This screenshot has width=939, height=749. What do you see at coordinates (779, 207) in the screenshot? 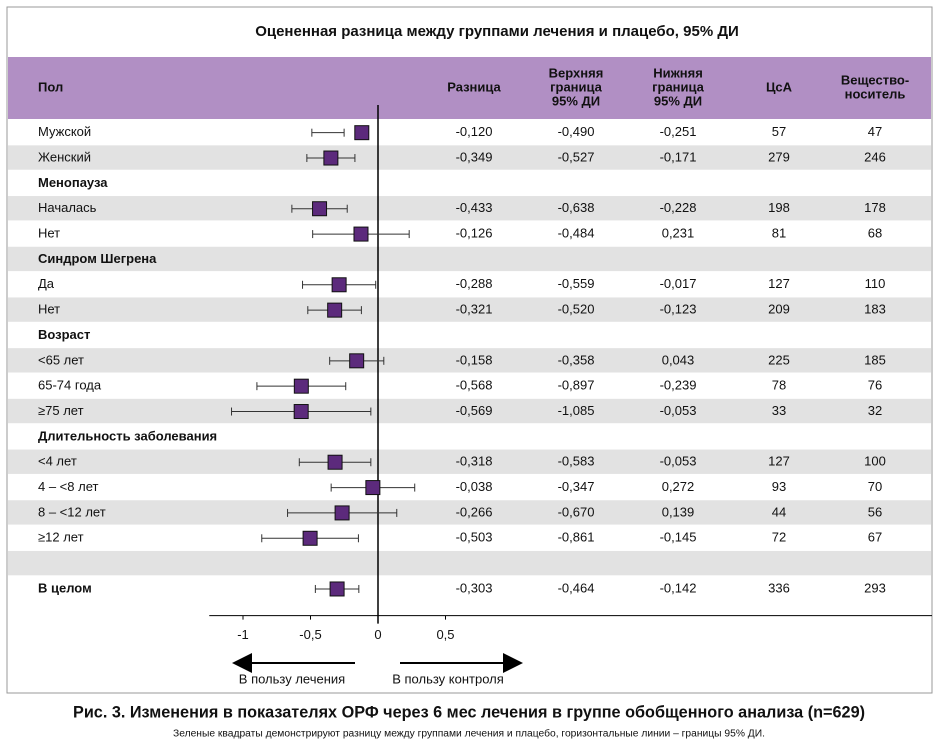
I see `cell-count: 198` at bounding box center [779, 207].